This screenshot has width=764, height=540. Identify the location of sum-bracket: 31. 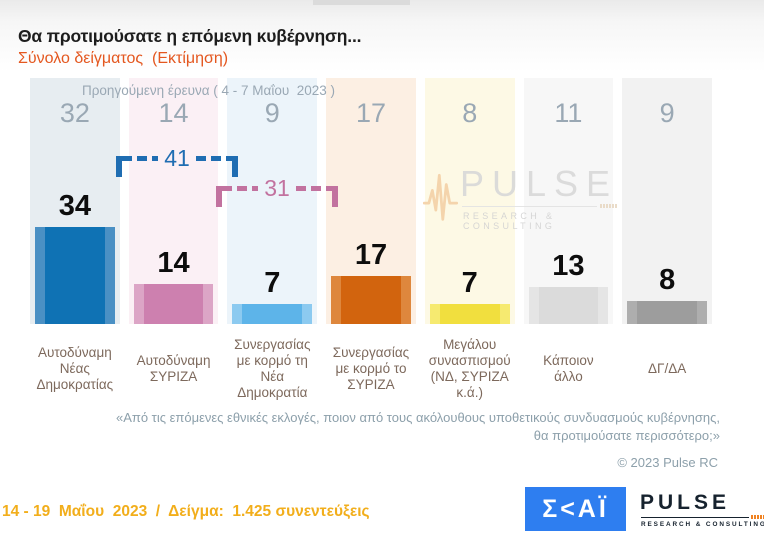
(277, 192).